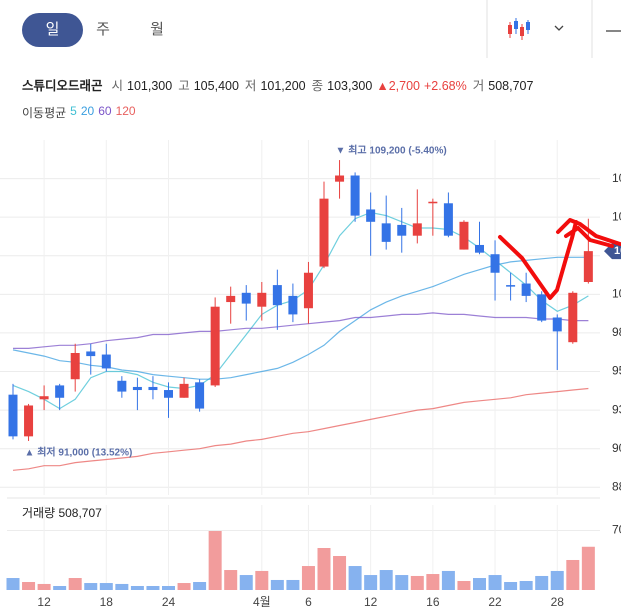 Image resolution: width=621 pixels, height=608 pixels. I want to click on y-tick-label: 100,500, so click(616, 294).